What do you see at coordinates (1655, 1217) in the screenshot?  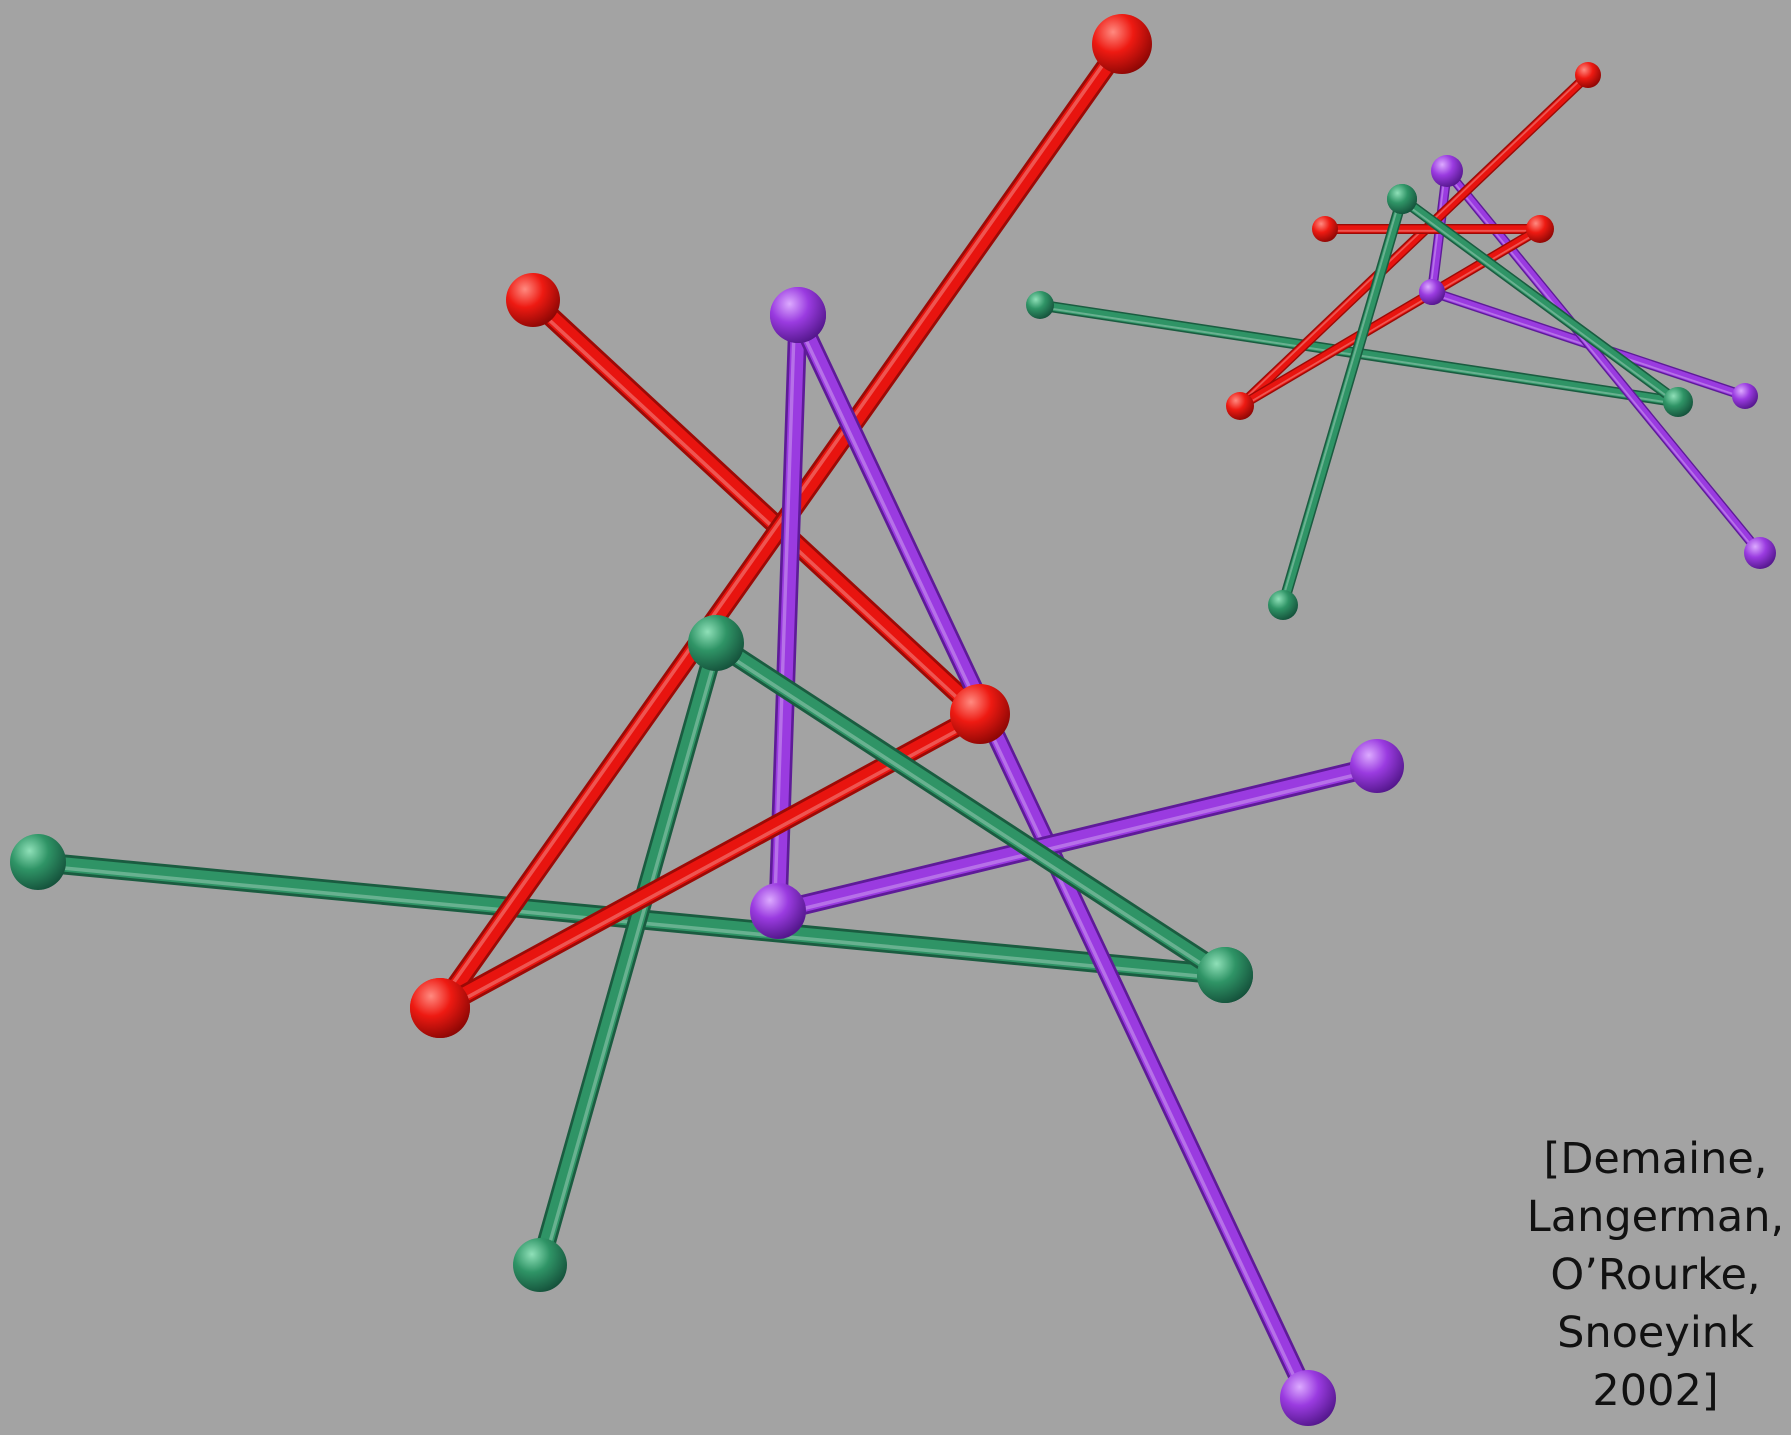 I see `citation-line: Langerman,` at bounding box center [1655, 1217].